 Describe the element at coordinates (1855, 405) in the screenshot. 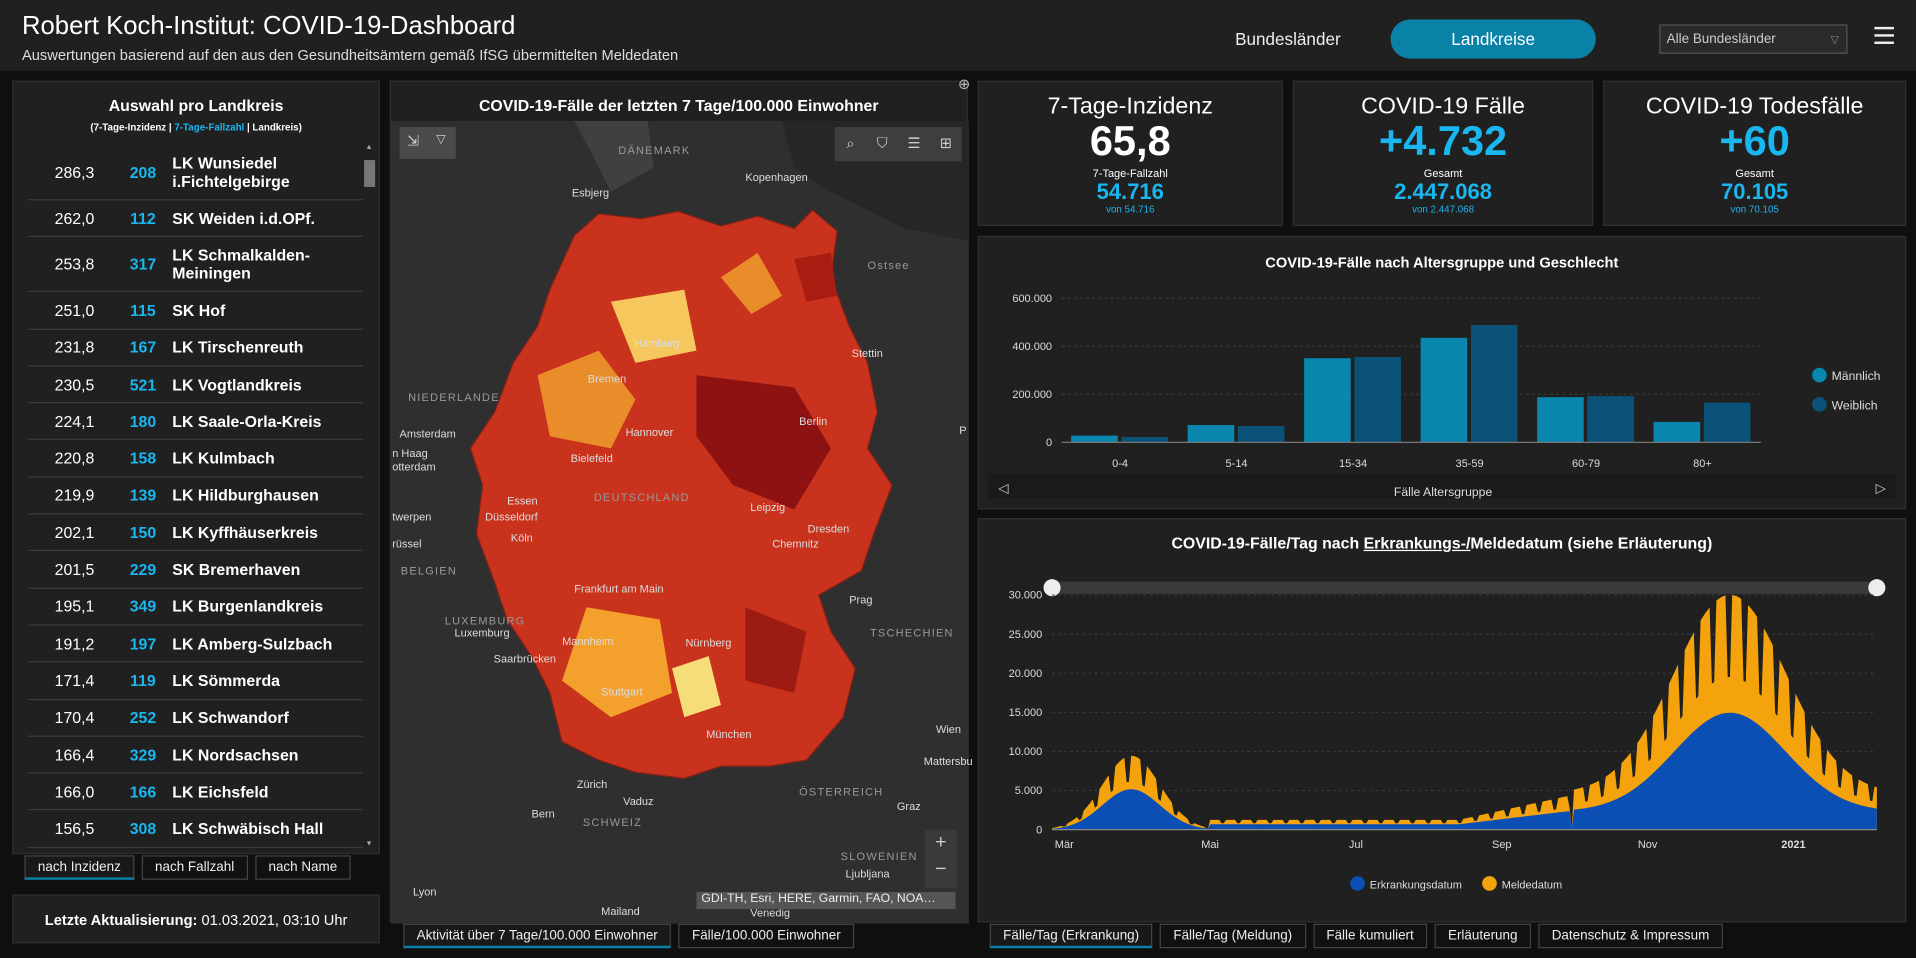

I see `legend-label: Weiblich` at that location.